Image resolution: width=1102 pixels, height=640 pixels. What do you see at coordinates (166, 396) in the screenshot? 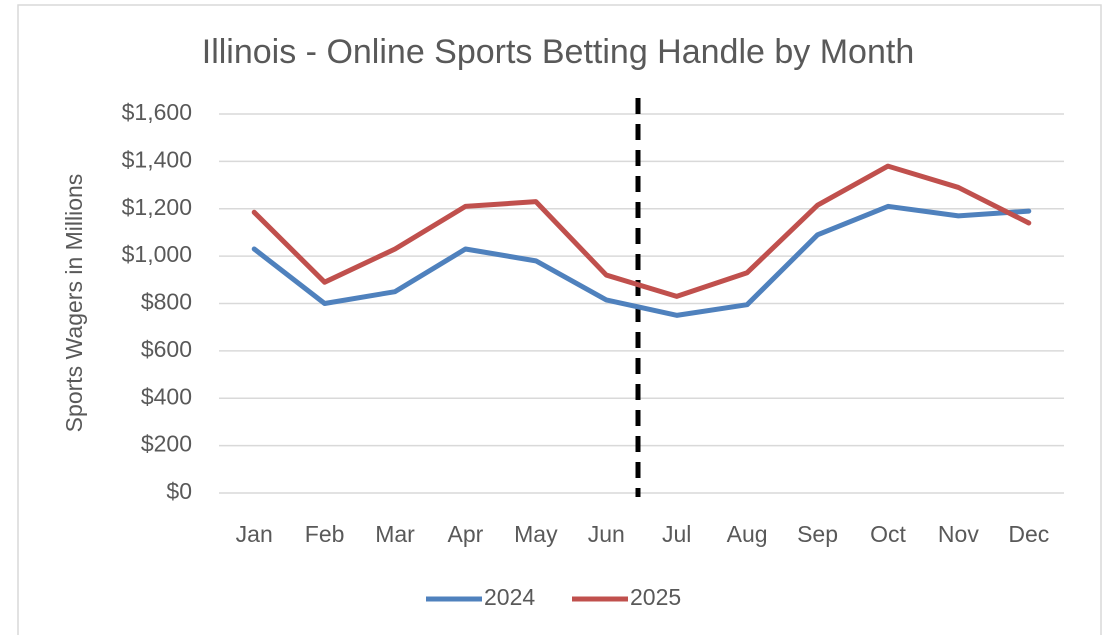
I see `y-tick-label: $400` at bounding box center [166, 396].